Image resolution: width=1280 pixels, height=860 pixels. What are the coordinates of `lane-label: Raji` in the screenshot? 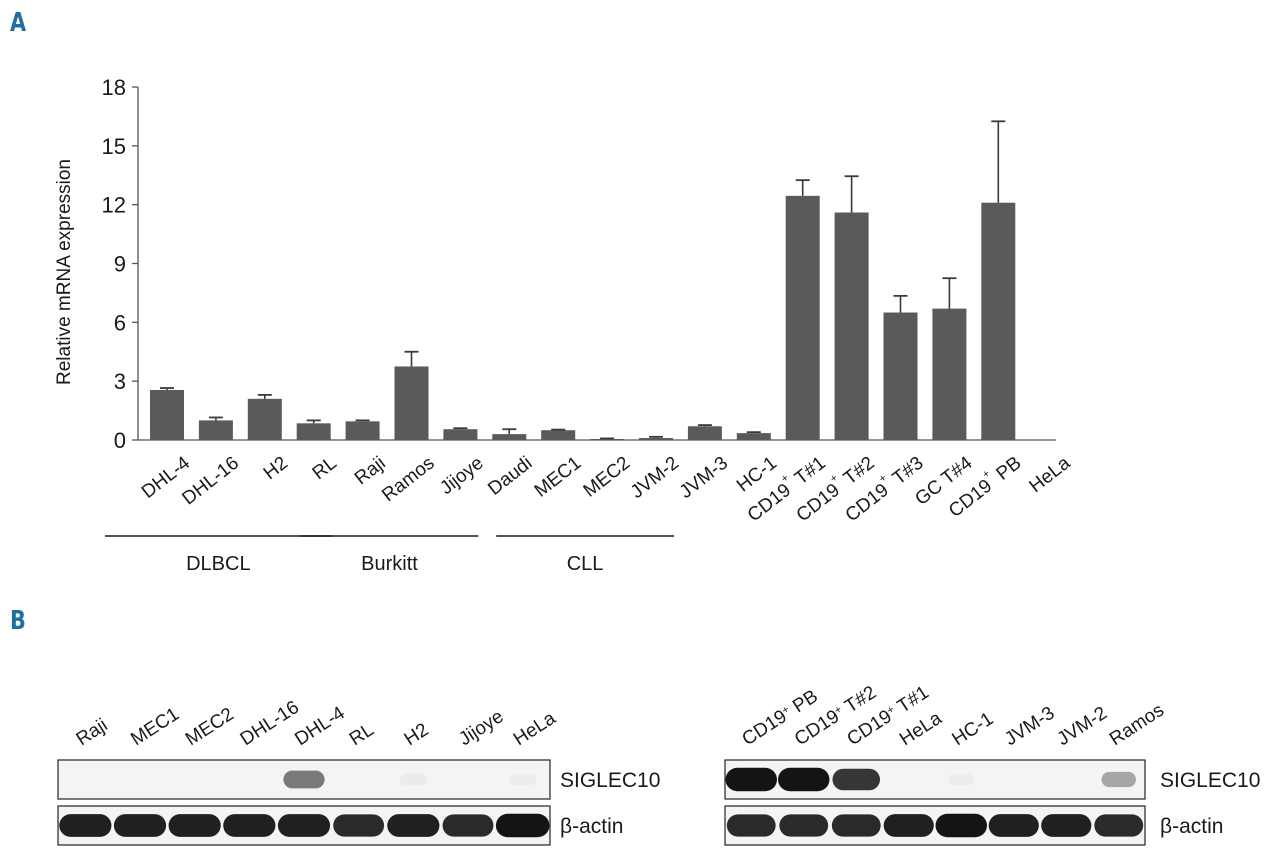 It's located at (92, 732).